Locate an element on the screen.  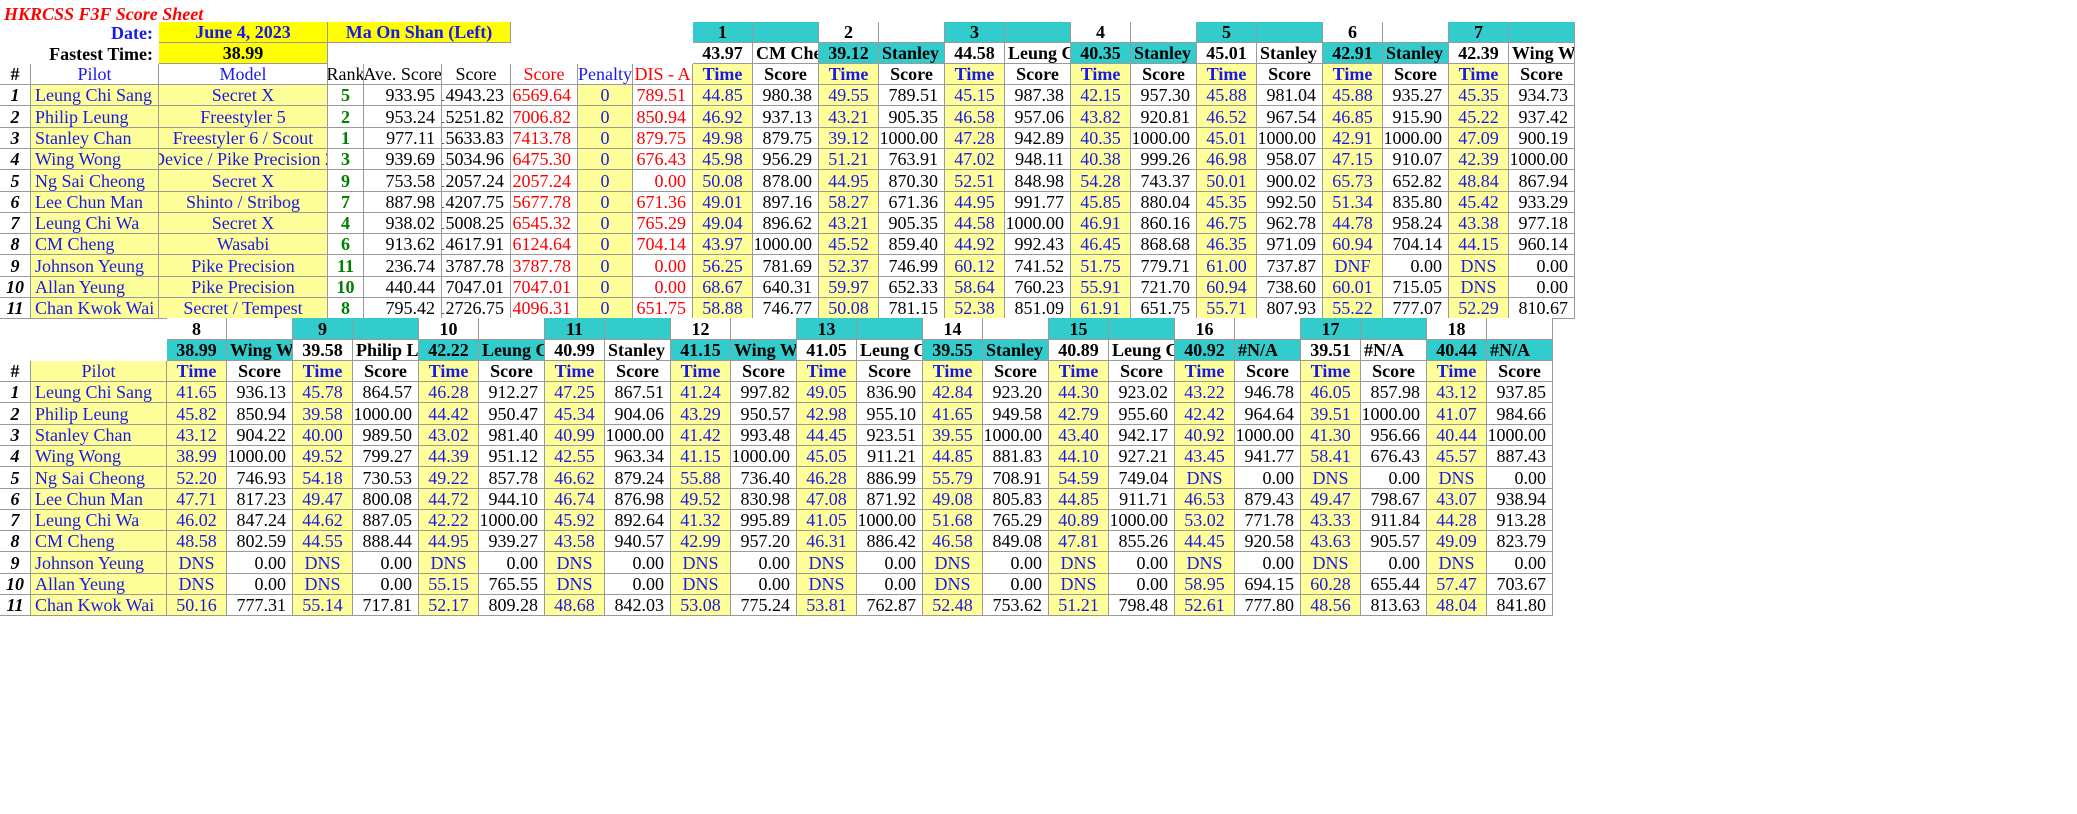
round-score: 640.31 is located at coordinates (786, 287).